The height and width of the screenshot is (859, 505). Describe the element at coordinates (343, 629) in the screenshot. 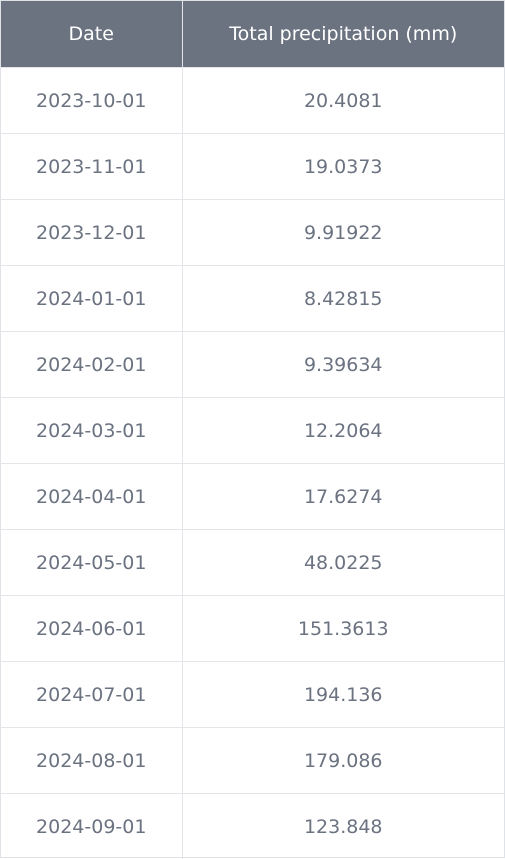

I see `precipitation-cell: 151.3613` at that location.